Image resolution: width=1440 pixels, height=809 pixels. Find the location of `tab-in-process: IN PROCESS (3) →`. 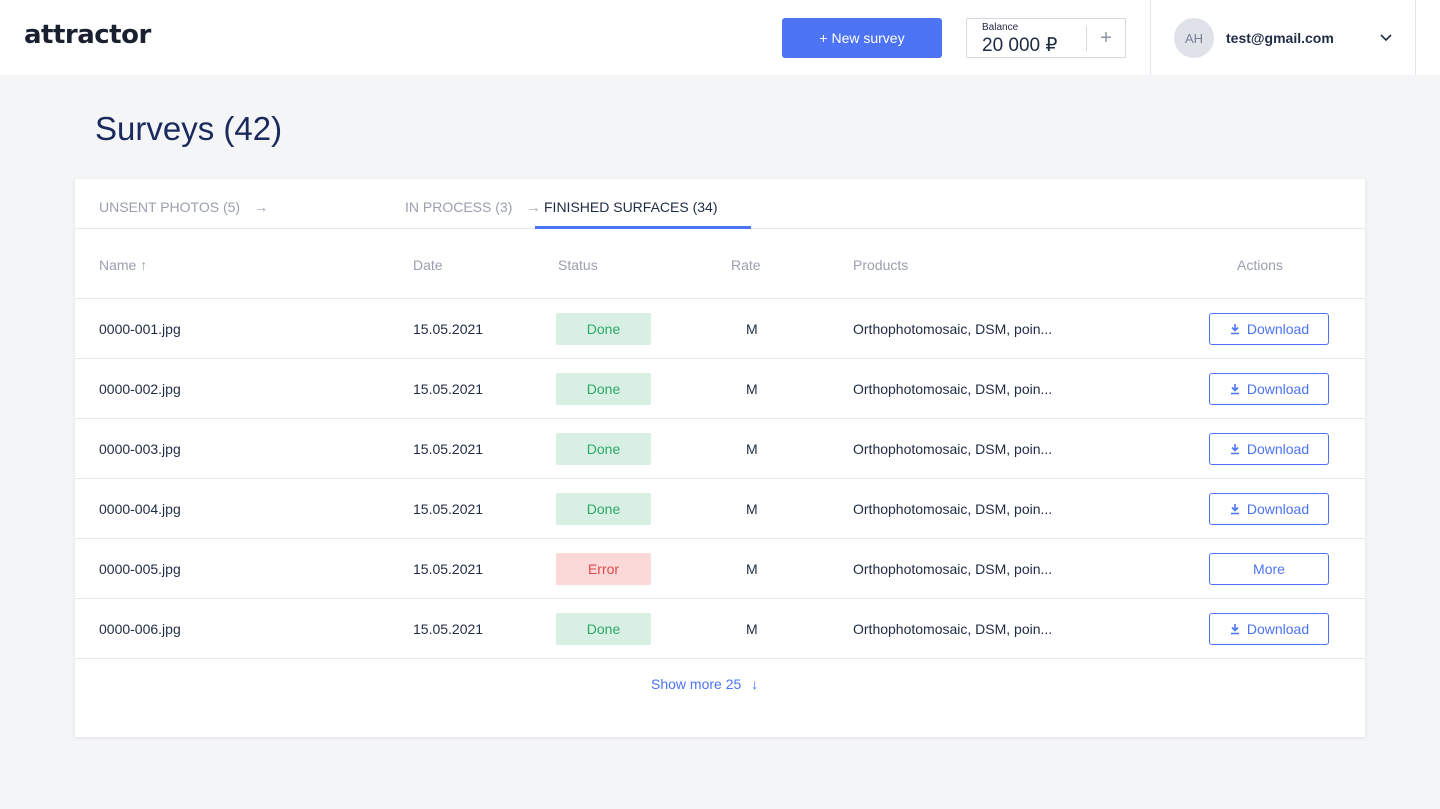

tab-in-process: IN PROCESS (3) → is located at coordinates (472, 207).